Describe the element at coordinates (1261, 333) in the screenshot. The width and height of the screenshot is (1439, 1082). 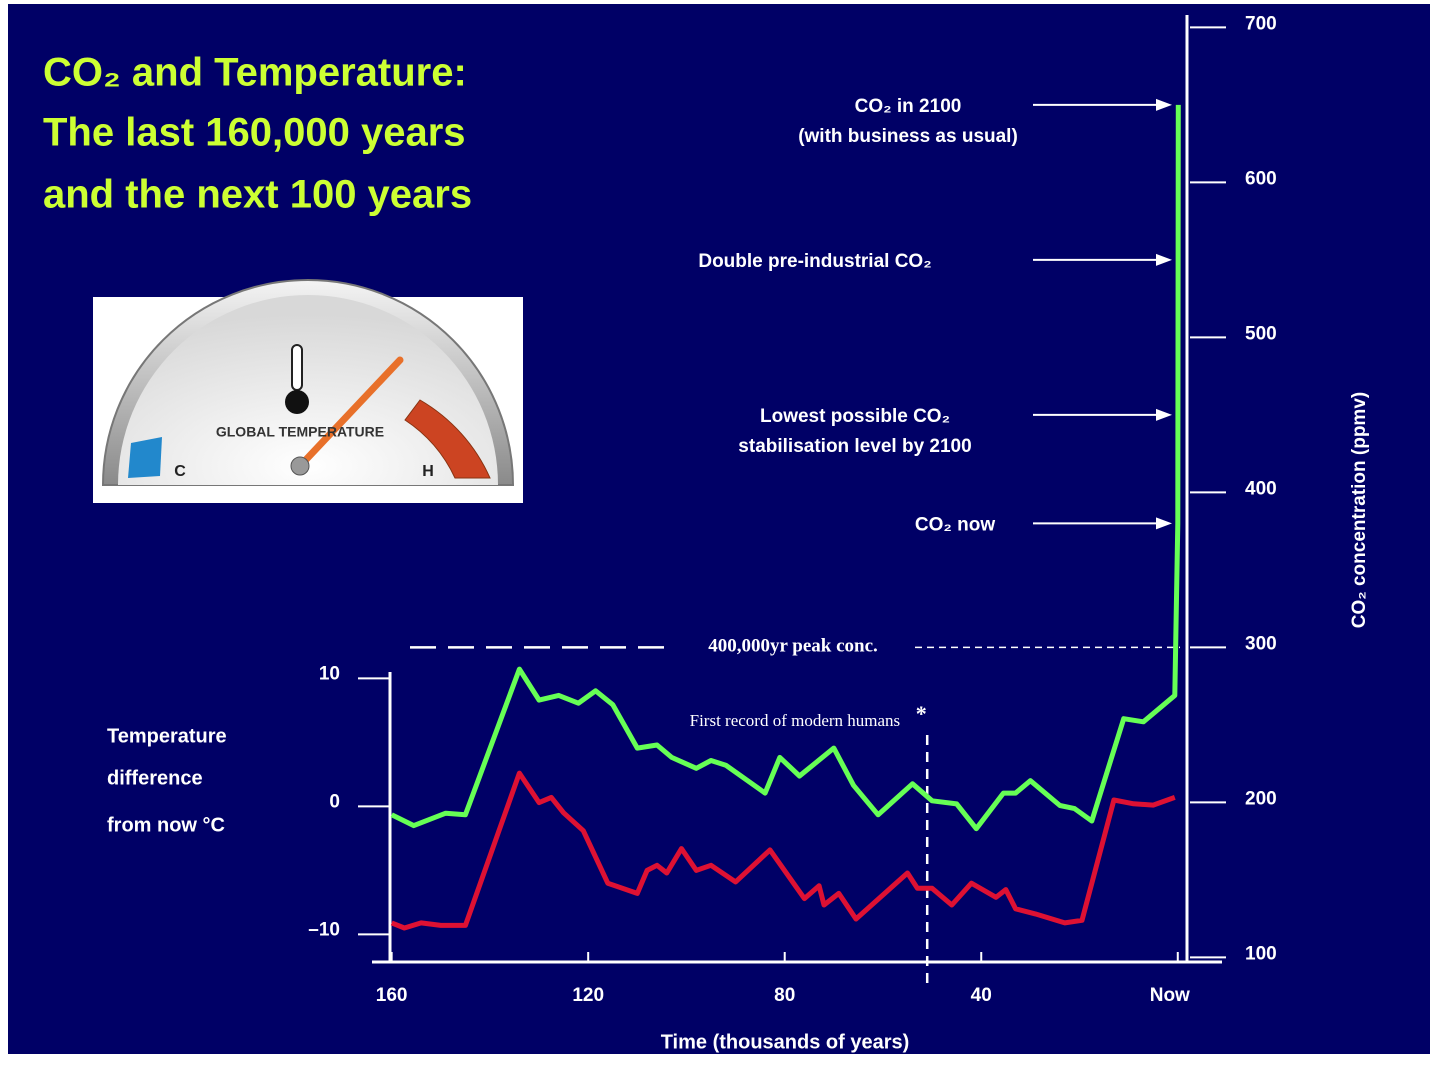
I see `y2-tick-label: 500` at that location.